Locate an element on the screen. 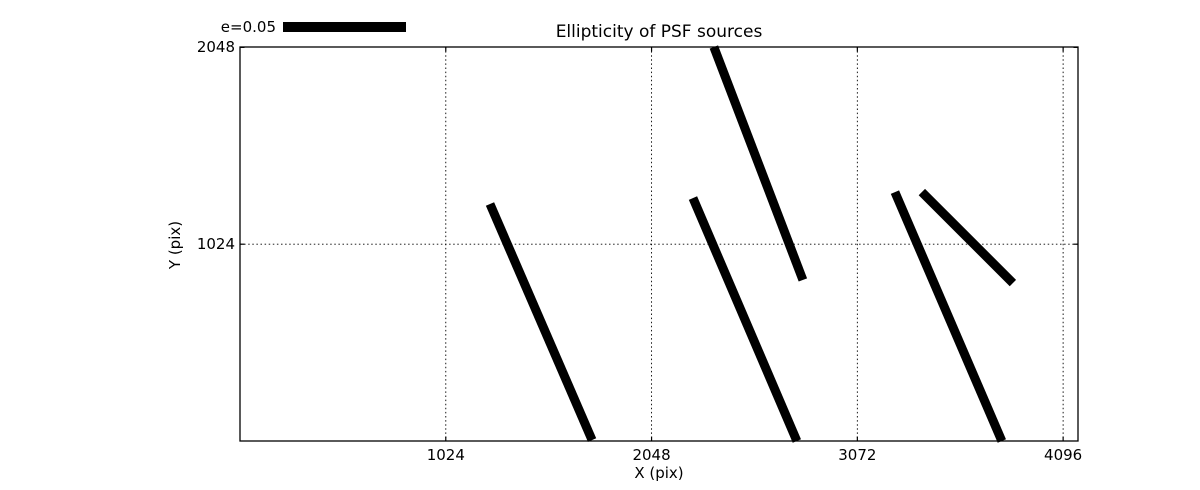 Image resolution: width=1200 pixels, height=490 pixels. plot-title: Ellipticity of PSF sources is located at coordinates (659, 32).